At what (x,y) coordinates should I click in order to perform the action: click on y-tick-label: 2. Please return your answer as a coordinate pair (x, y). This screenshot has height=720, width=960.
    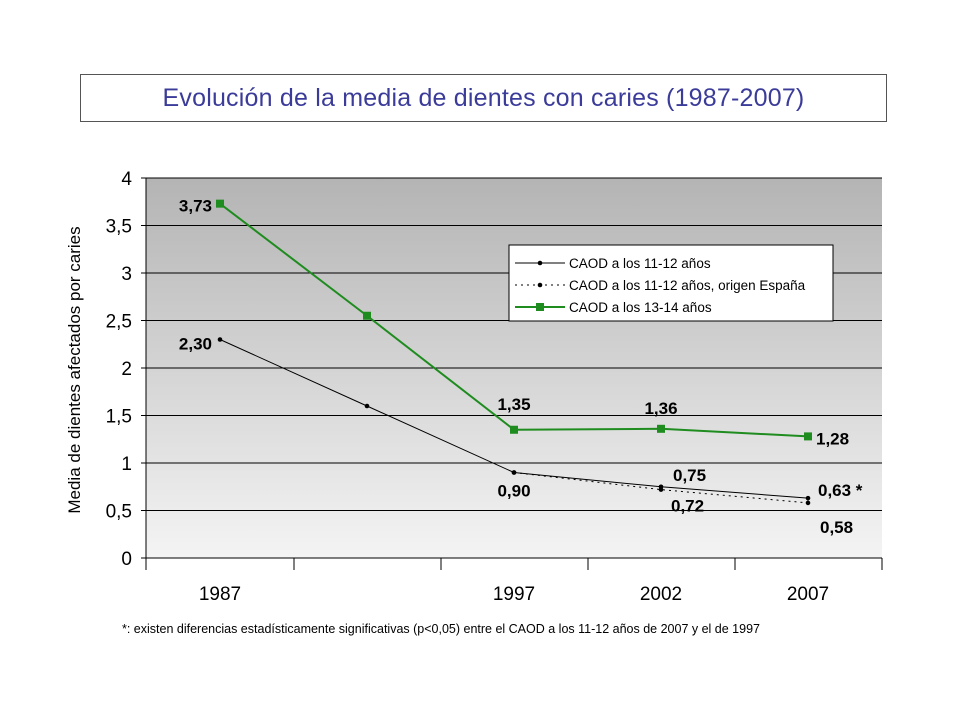
    Looking at the image, I should click on (126, 369).